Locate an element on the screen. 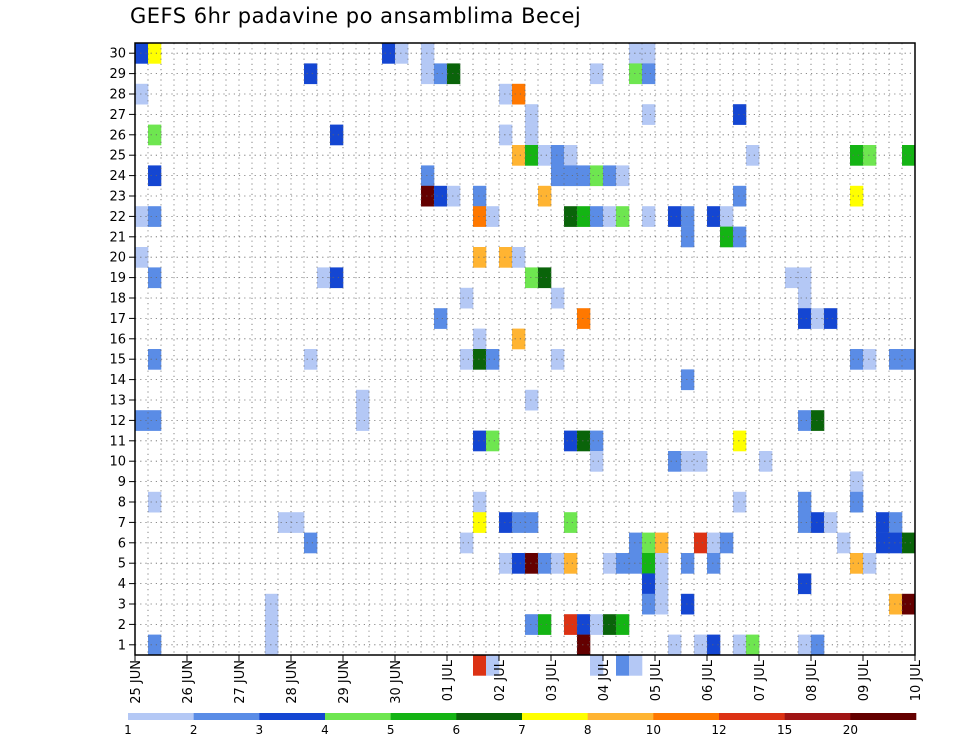 This screenshot has width=960, height=742. x-tick-label: 25 JUN is located at coordinates (136, 682).